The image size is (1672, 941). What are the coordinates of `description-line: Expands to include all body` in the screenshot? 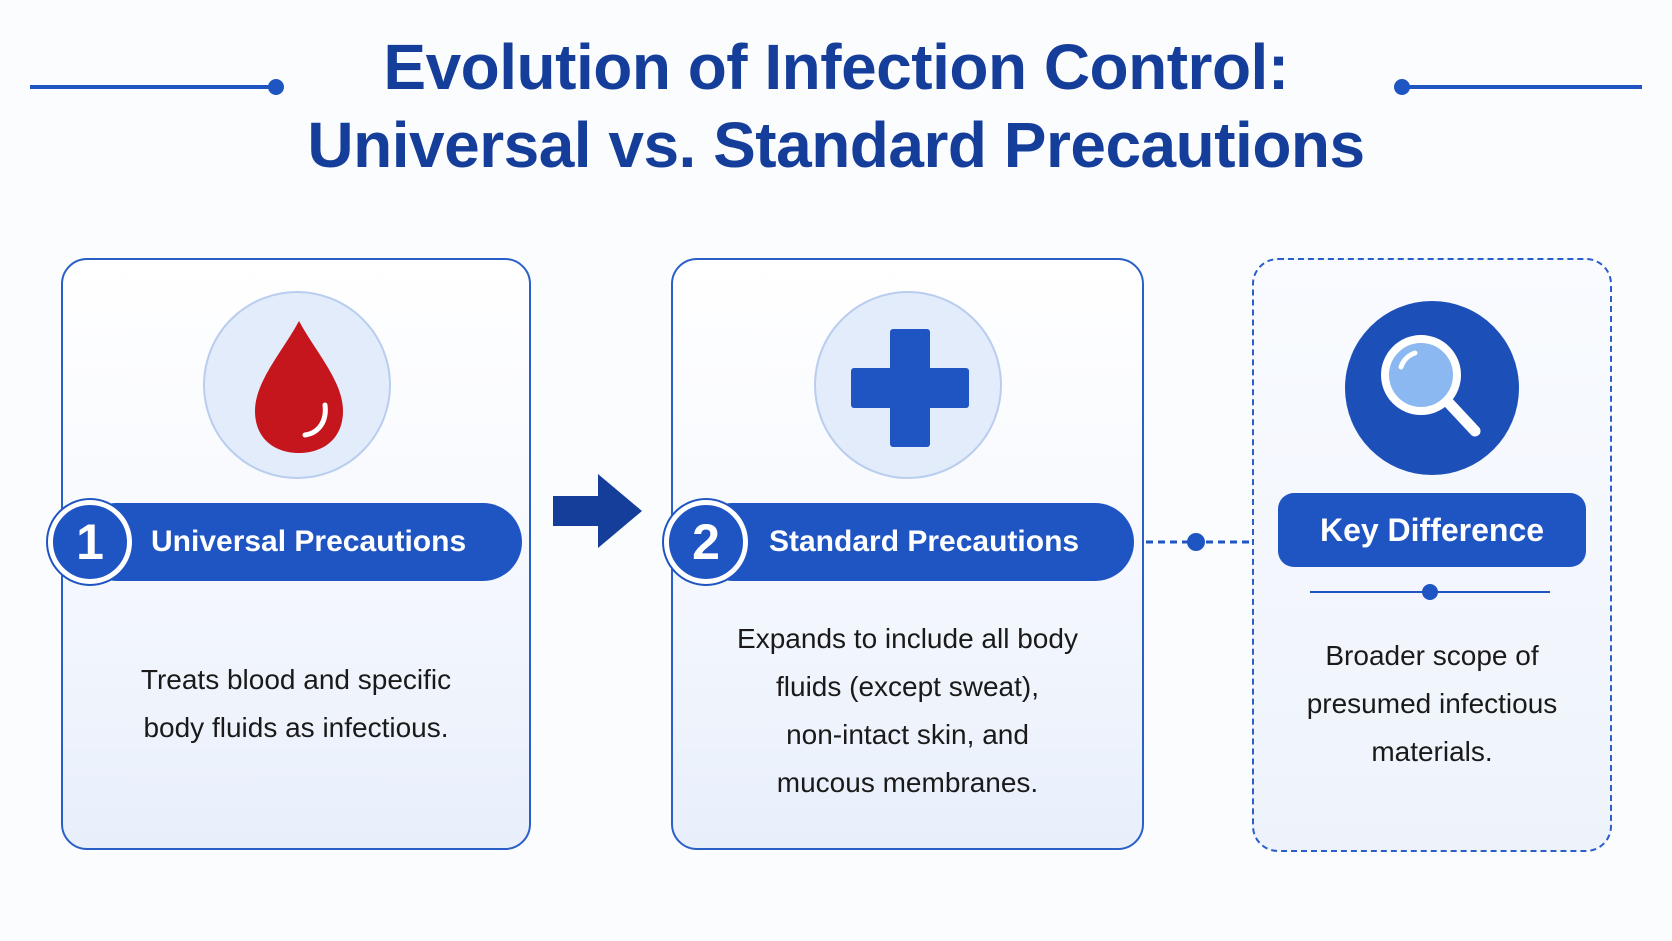 It's located at (907, 638).